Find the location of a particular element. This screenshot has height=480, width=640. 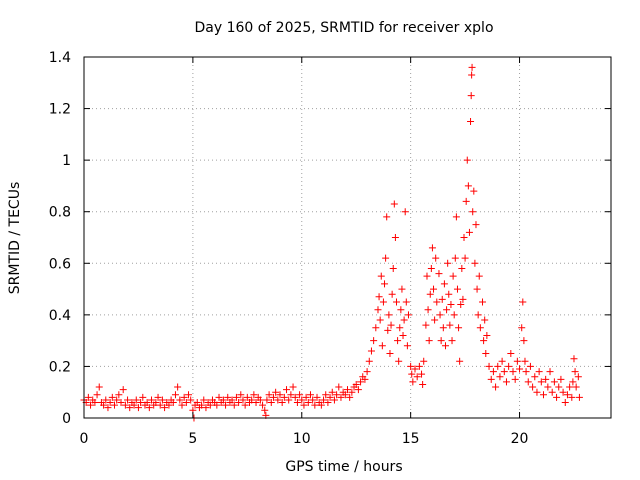

y-tick-label: 0.6 is located at coordinates (60, 264).